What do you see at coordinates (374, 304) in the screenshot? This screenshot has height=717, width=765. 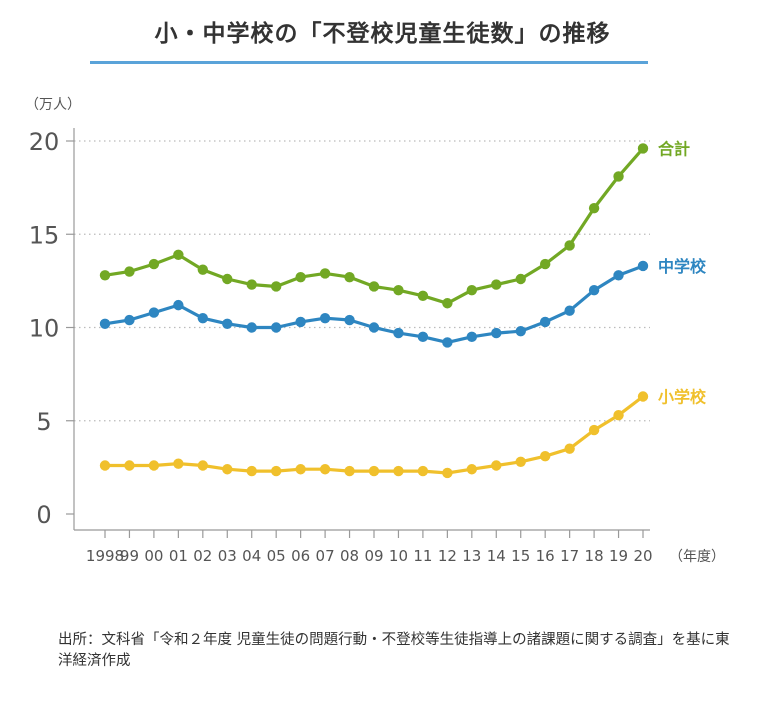 I see `series-中学校` at bounding box center [374, 304].